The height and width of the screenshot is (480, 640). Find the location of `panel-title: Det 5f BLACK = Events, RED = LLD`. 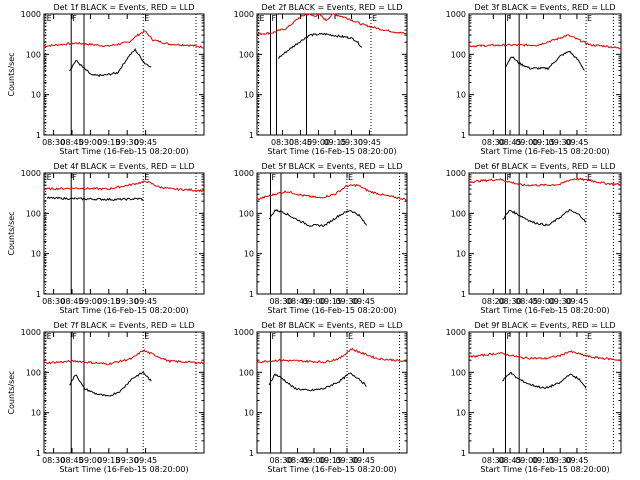

panel-title: Det 5f BLACK = Events, RED = LLD is located at coordinates (331, 166).